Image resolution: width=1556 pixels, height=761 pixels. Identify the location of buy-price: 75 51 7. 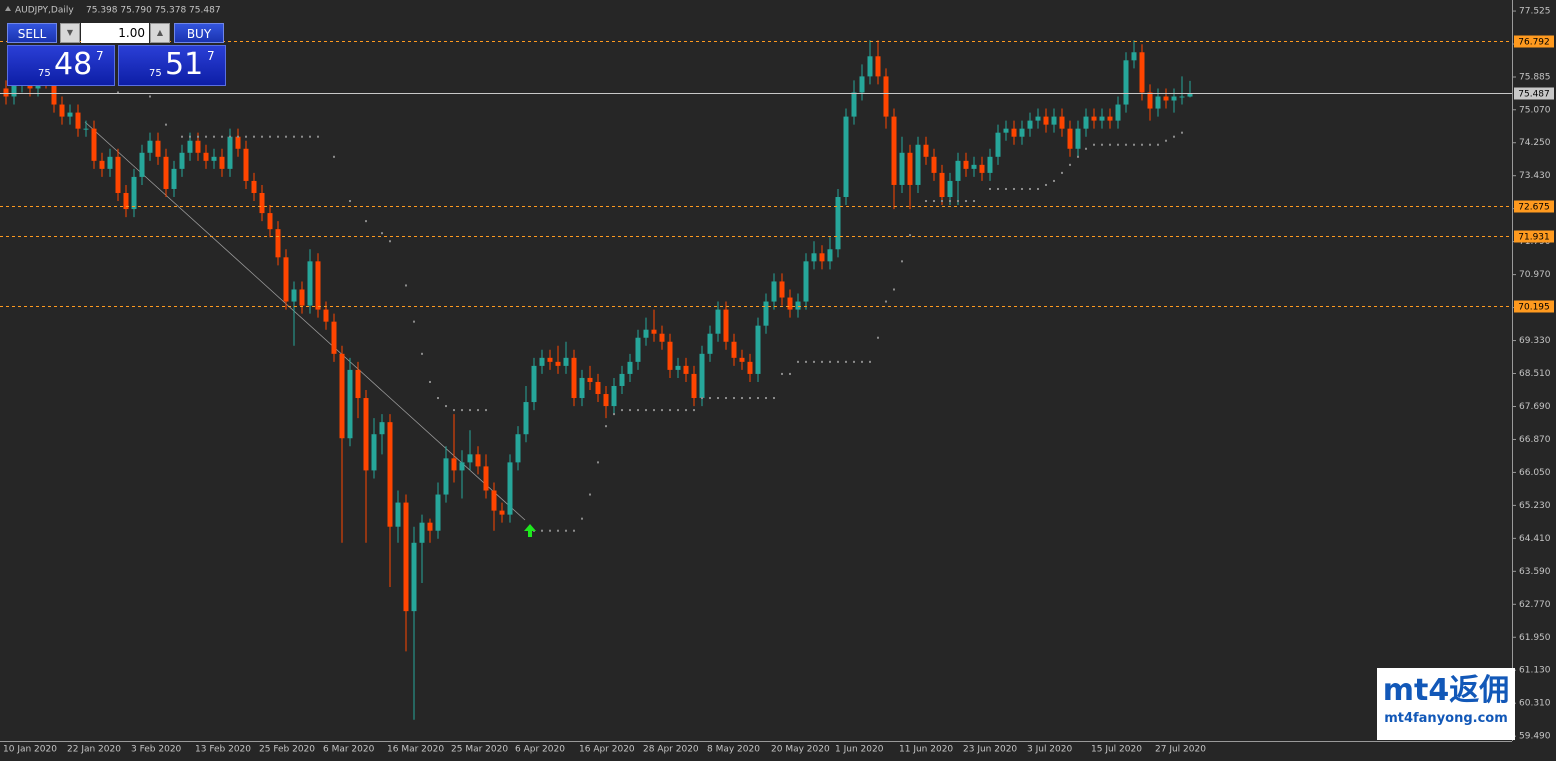
(172, 65).